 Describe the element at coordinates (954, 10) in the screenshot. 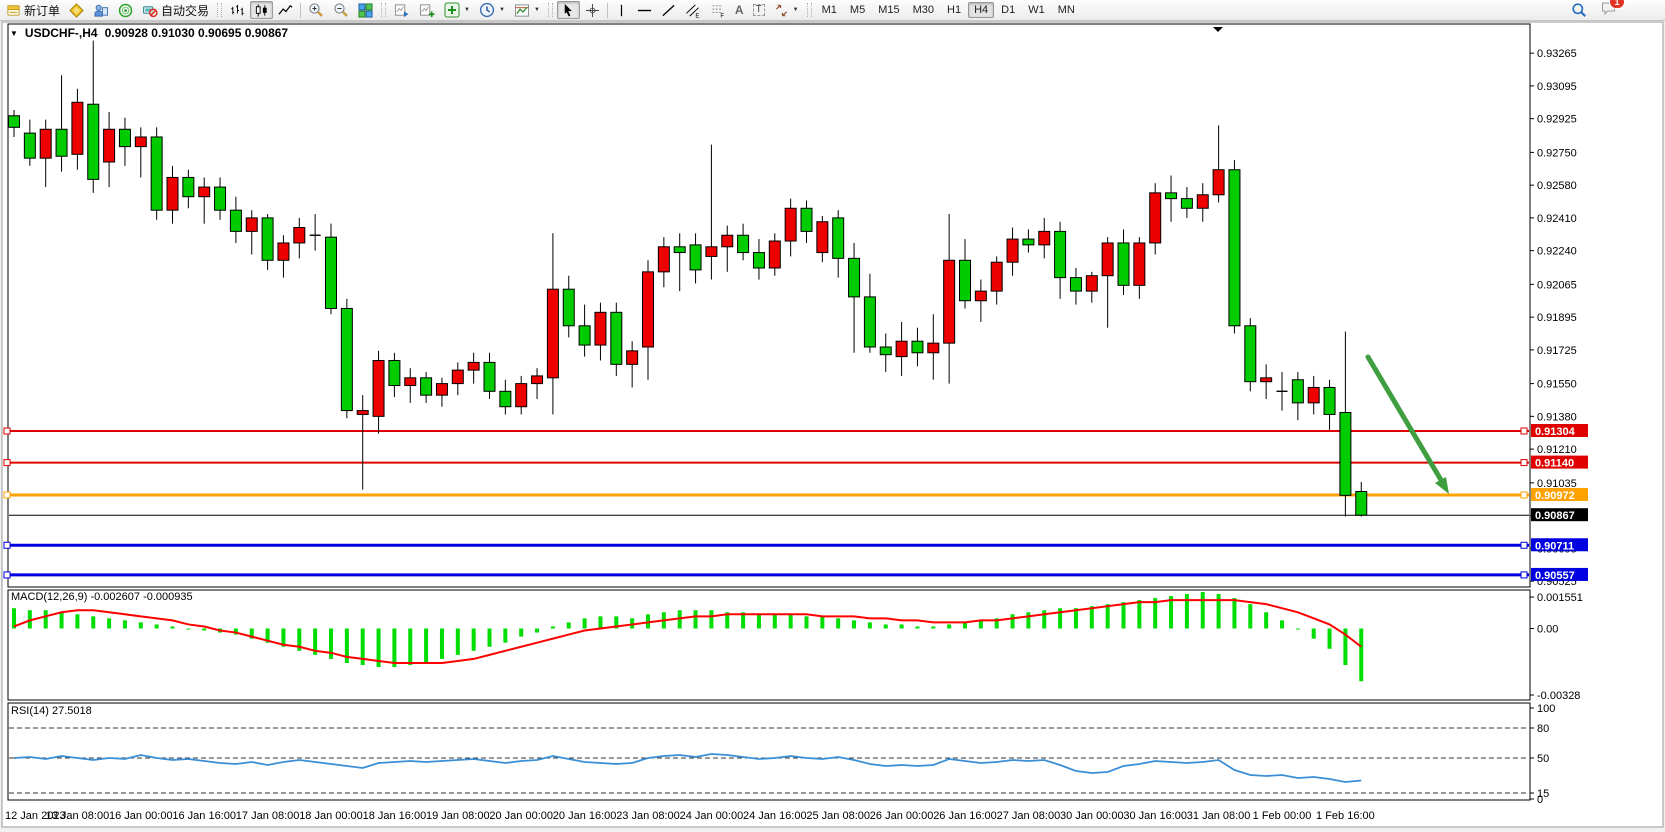

I see `timeframe-h1-button: H1` at that location.